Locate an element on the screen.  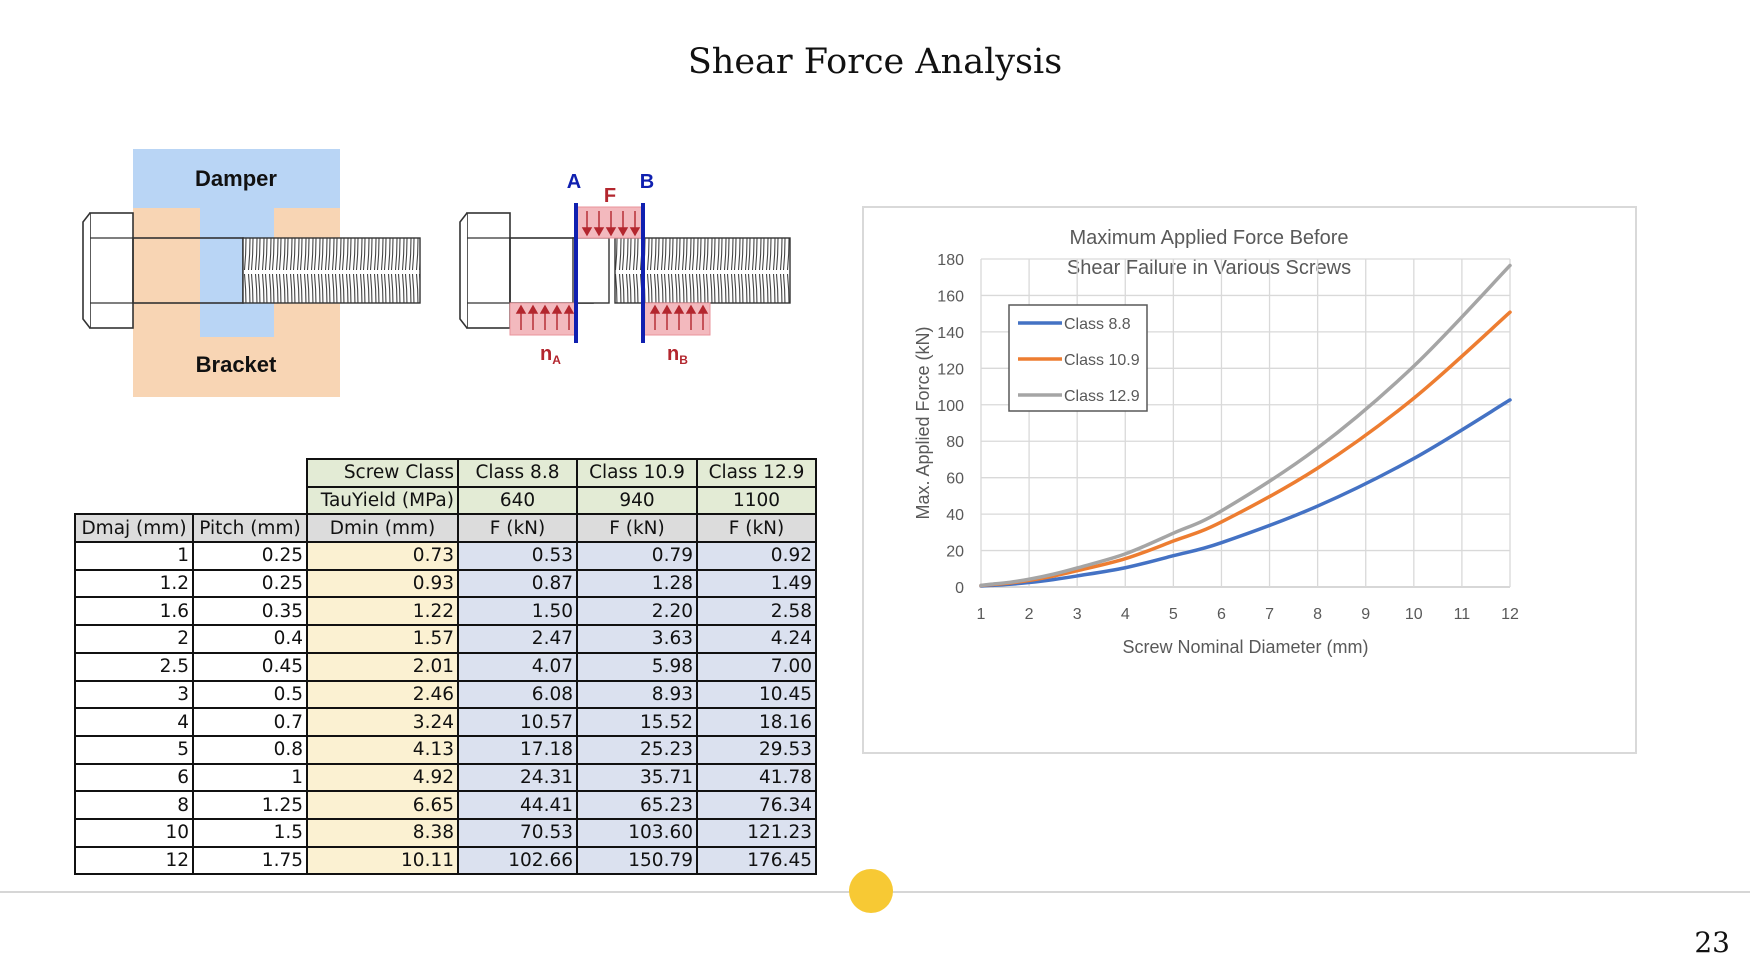
chart-title-line: Shear Failure in Various Screws is located at coordinates (1209, 268).